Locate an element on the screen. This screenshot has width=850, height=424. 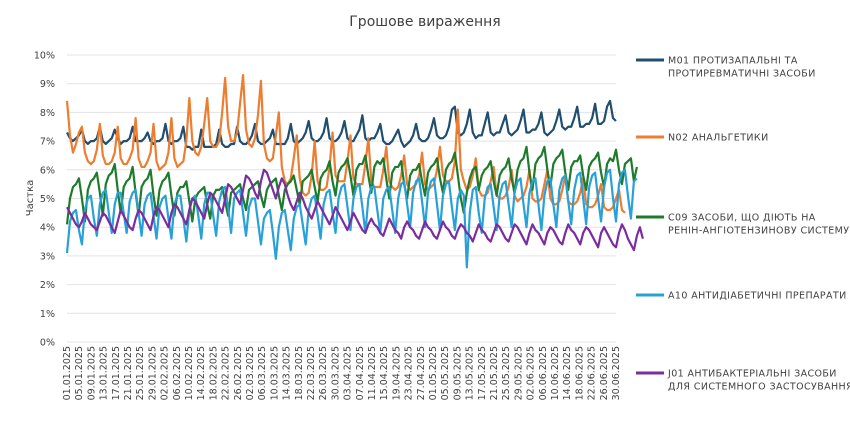
legend-item: A10 АНТИДІАБЕТИЧНІ ПРЕПАРАТИ is located at coordinates (741, 296).